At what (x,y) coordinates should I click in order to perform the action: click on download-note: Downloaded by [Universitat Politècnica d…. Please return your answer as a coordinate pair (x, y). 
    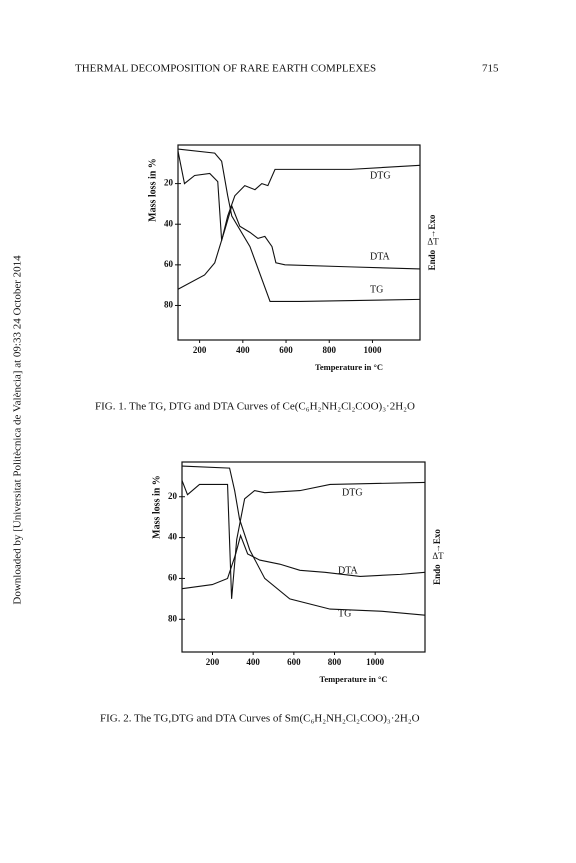
    Looking at the image, I should click on (18, 430).